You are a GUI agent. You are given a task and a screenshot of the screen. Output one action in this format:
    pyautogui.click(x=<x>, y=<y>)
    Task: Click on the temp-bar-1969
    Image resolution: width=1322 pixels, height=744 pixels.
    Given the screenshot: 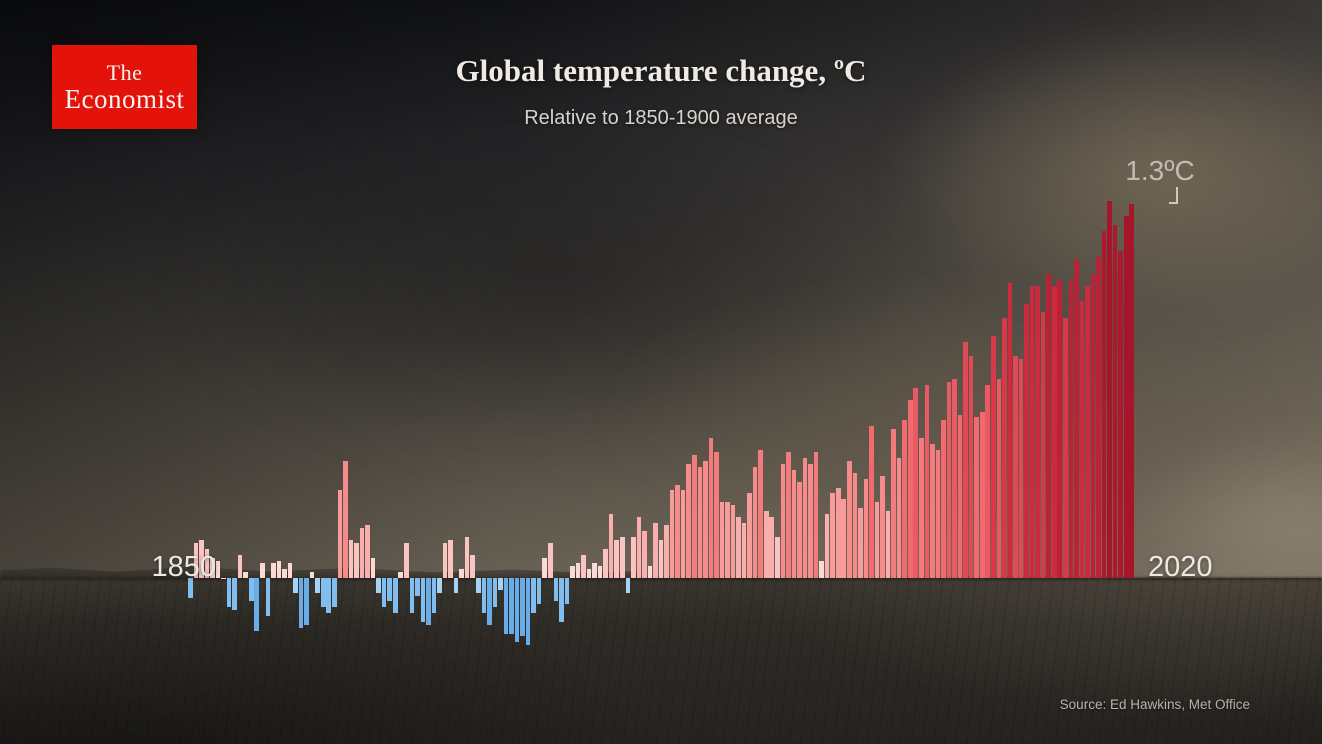 What is the action you would take?
    pyautogui.click(x=849, y=519)
    